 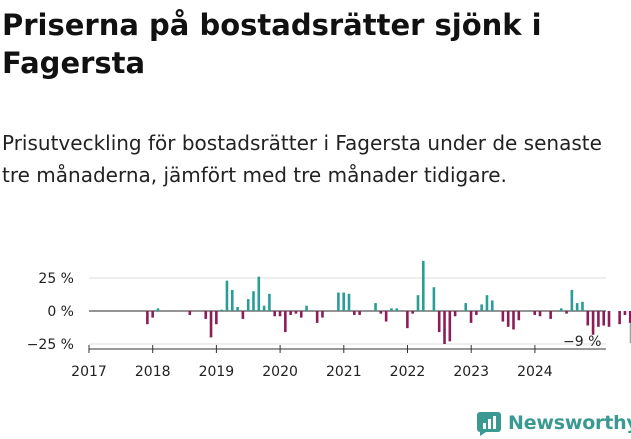 I want to click on newsworthy-chart-icon, so click(x=489, y=424).